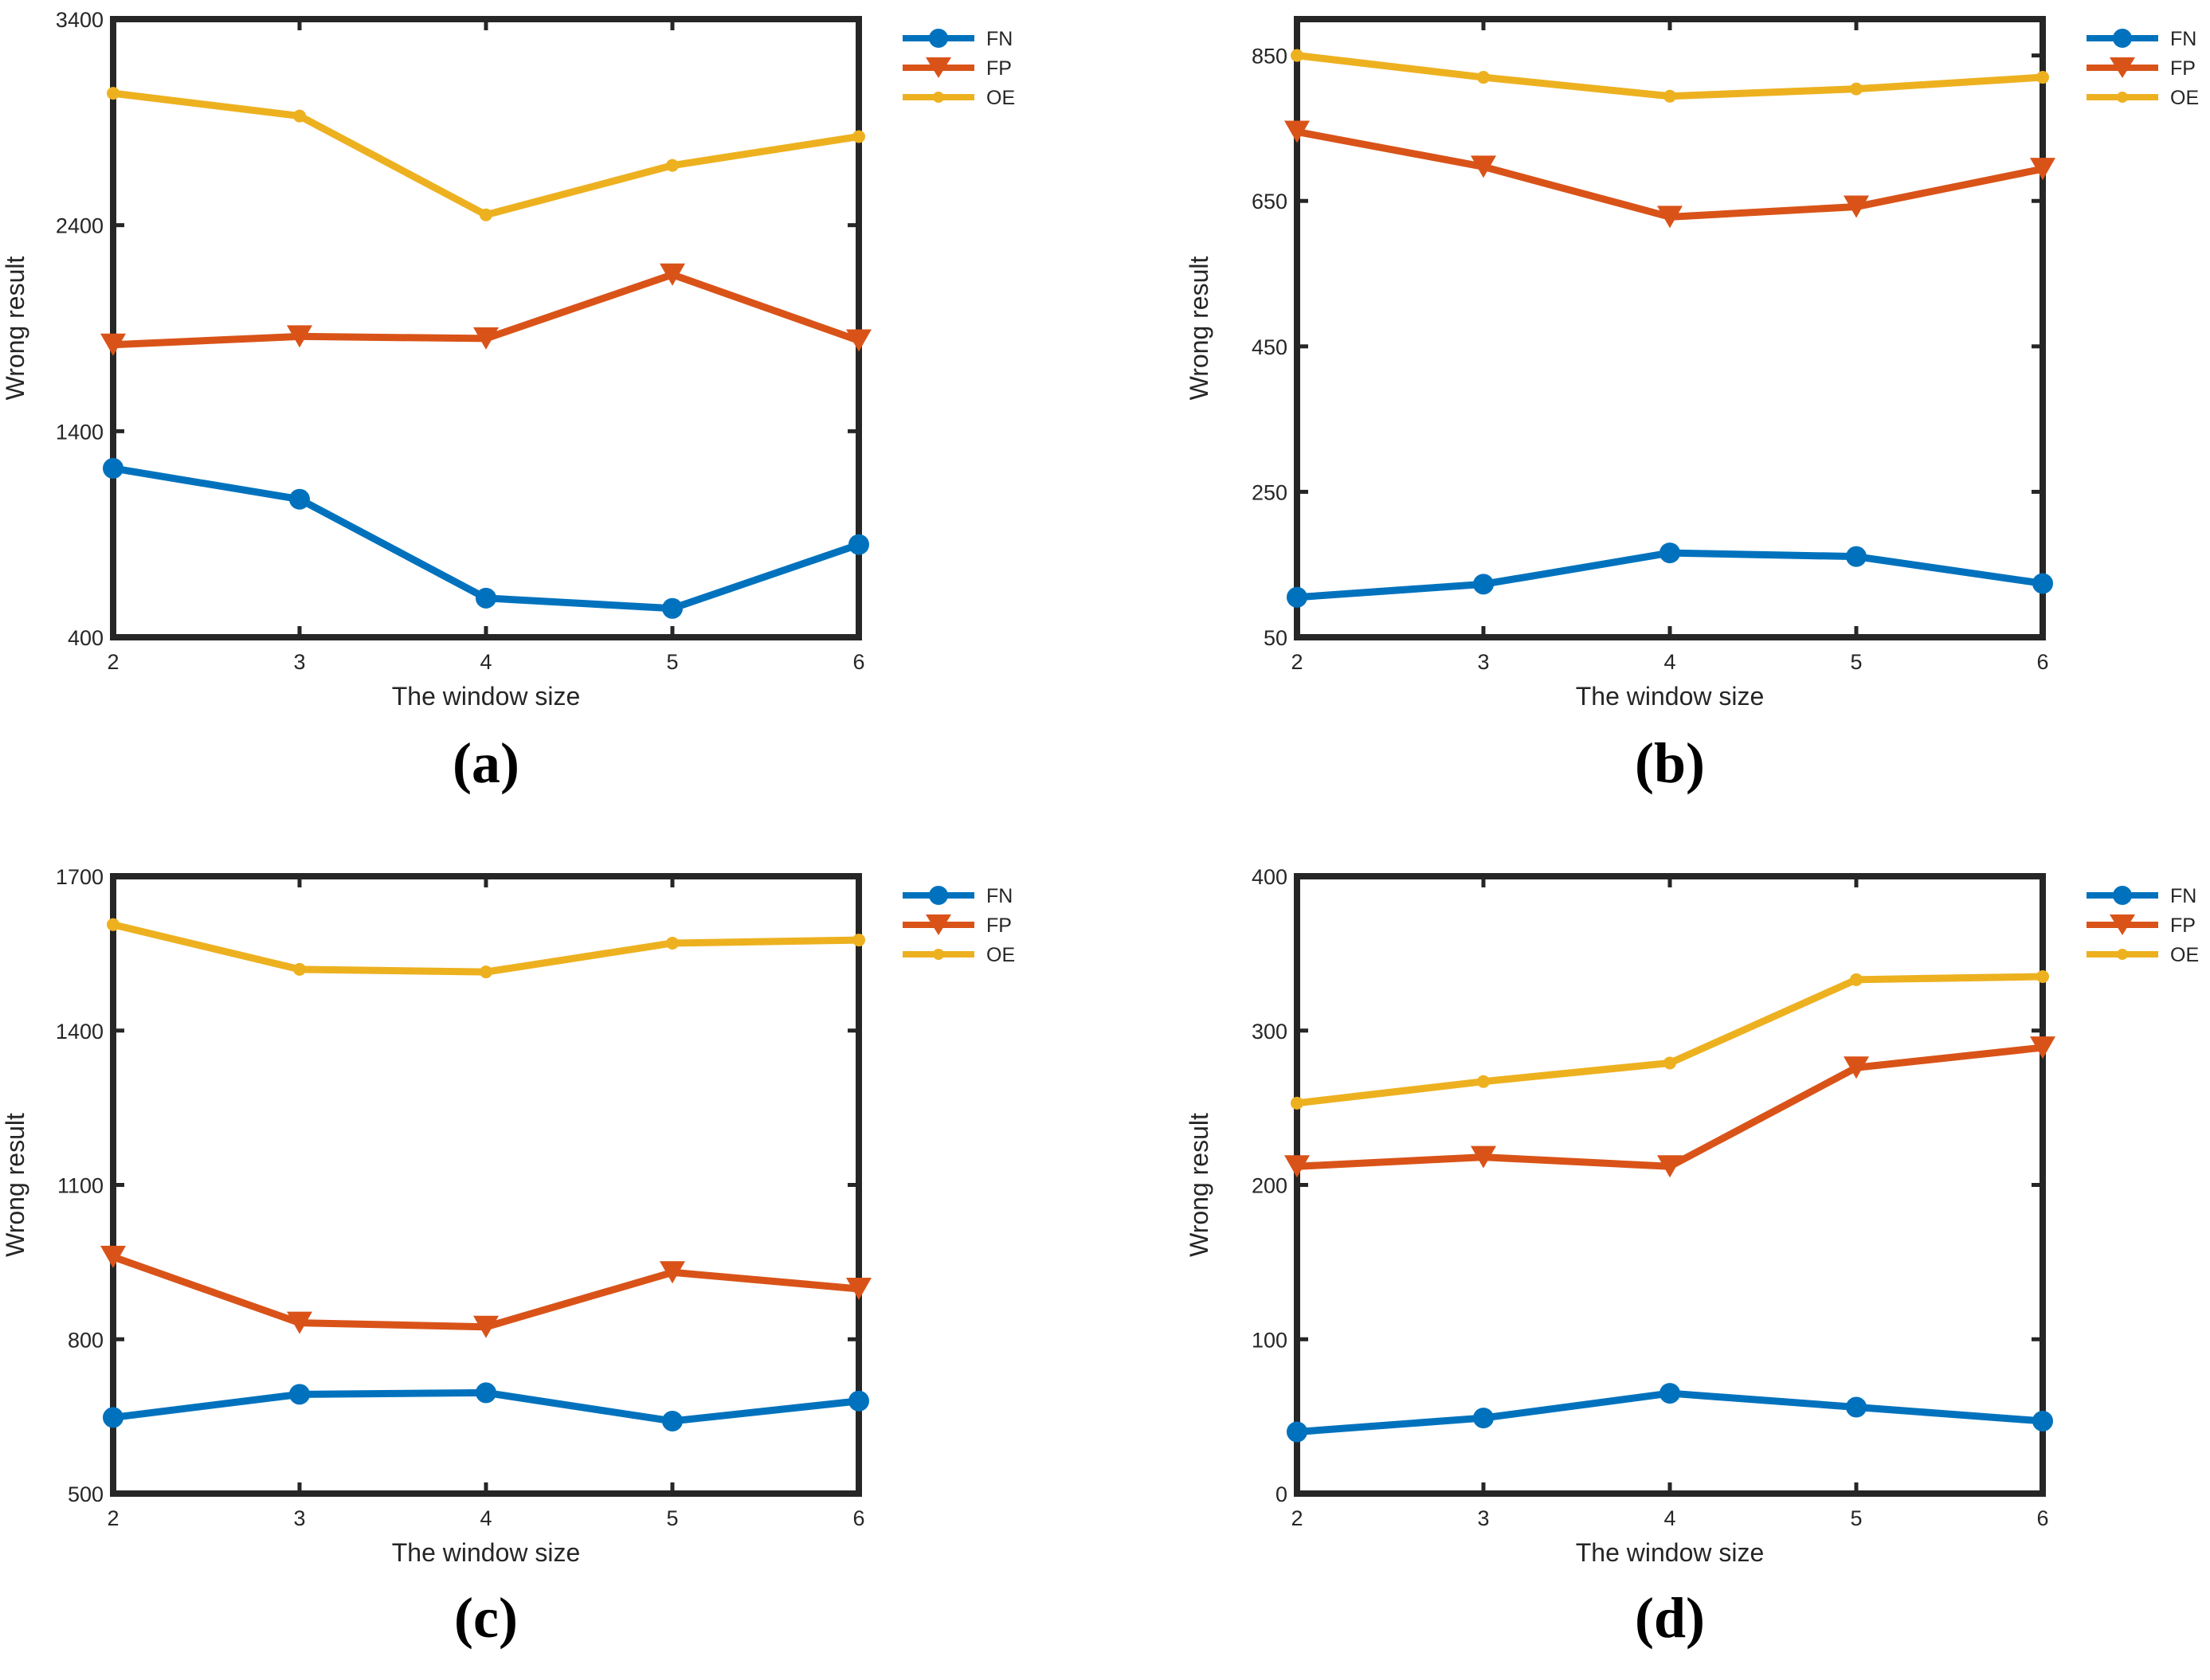 The image size is (2210, 1680). I want to click on panel-caption: (c), so click(486, 1618).